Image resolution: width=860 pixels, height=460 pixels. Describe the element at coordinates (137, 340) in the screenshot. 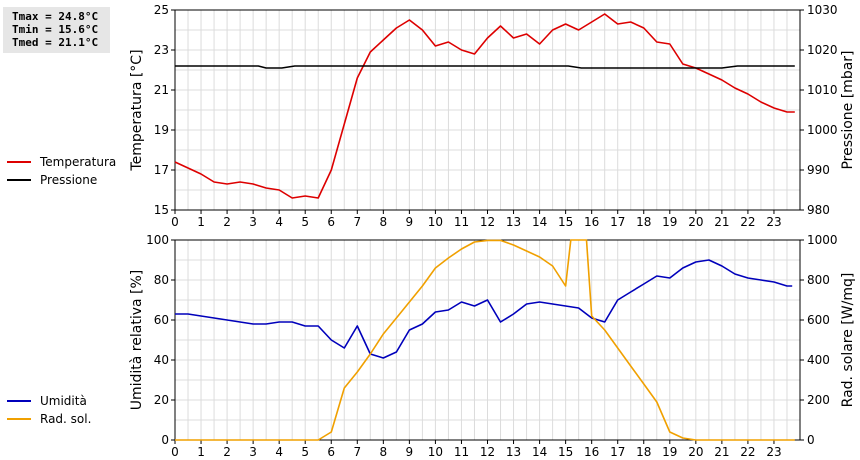

I see `y-left-axis-title: Umidità relativa [%]` at that location.